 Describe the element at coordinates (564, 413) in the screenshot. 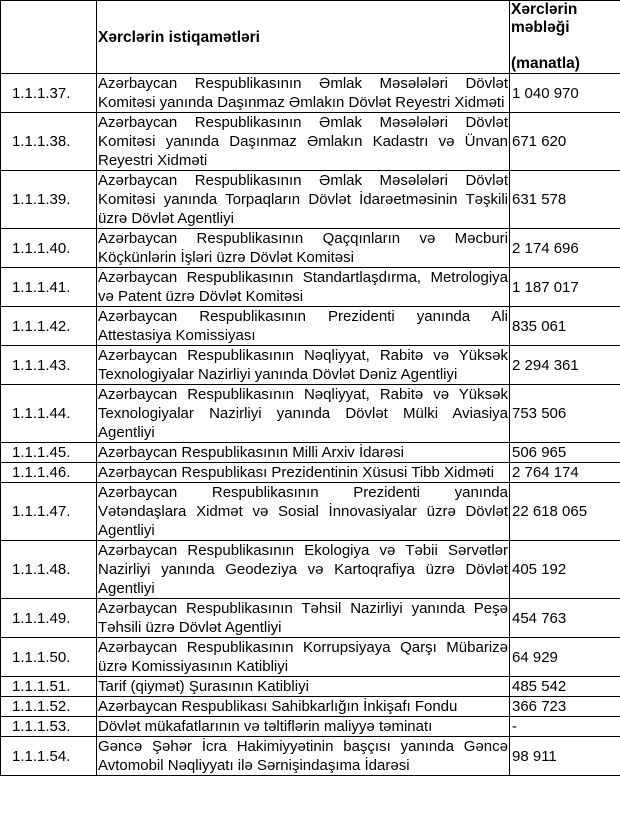

I see `row-amount-cell: 753 506` at that location.